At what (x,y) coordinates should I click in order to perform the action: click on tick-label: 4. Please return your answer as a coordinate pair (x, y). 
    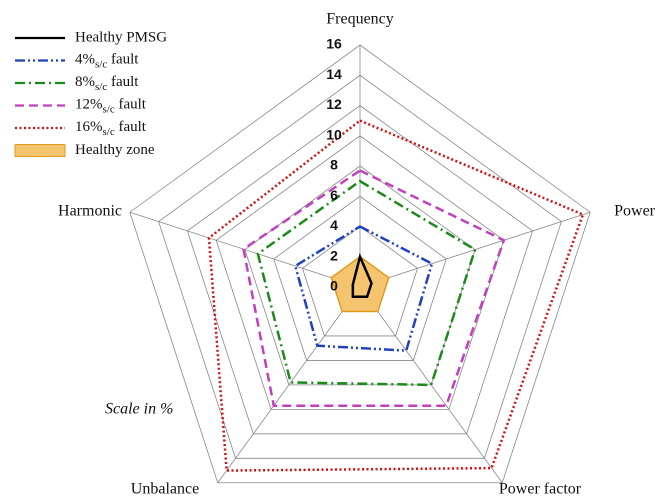
    Looking at the image, I should click on (334, 225).